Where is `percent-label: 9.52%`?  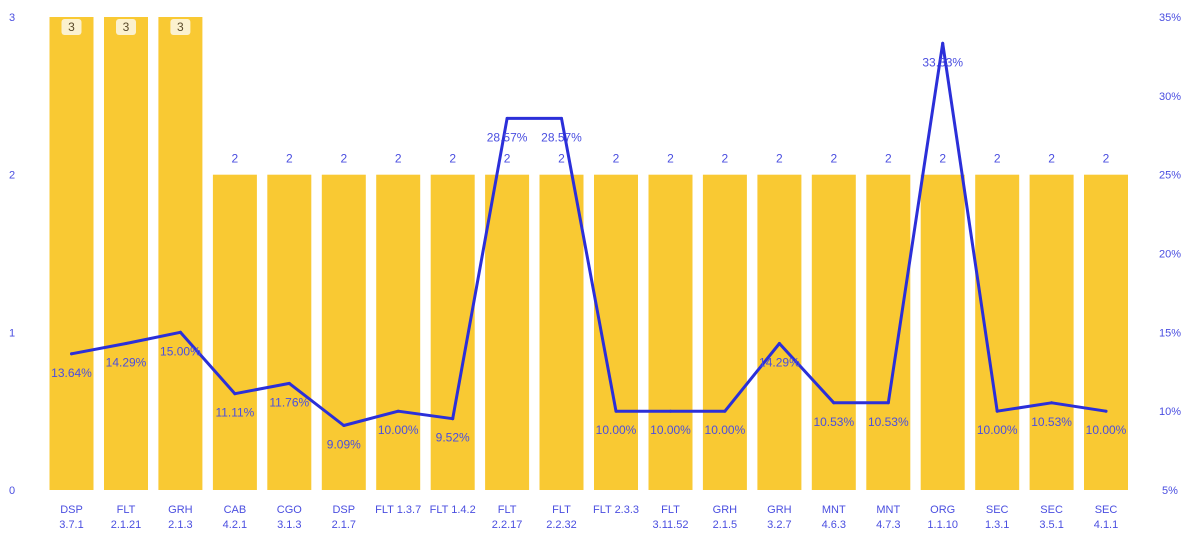 percent-label: 9.52% is located at coordinates (453, 438).